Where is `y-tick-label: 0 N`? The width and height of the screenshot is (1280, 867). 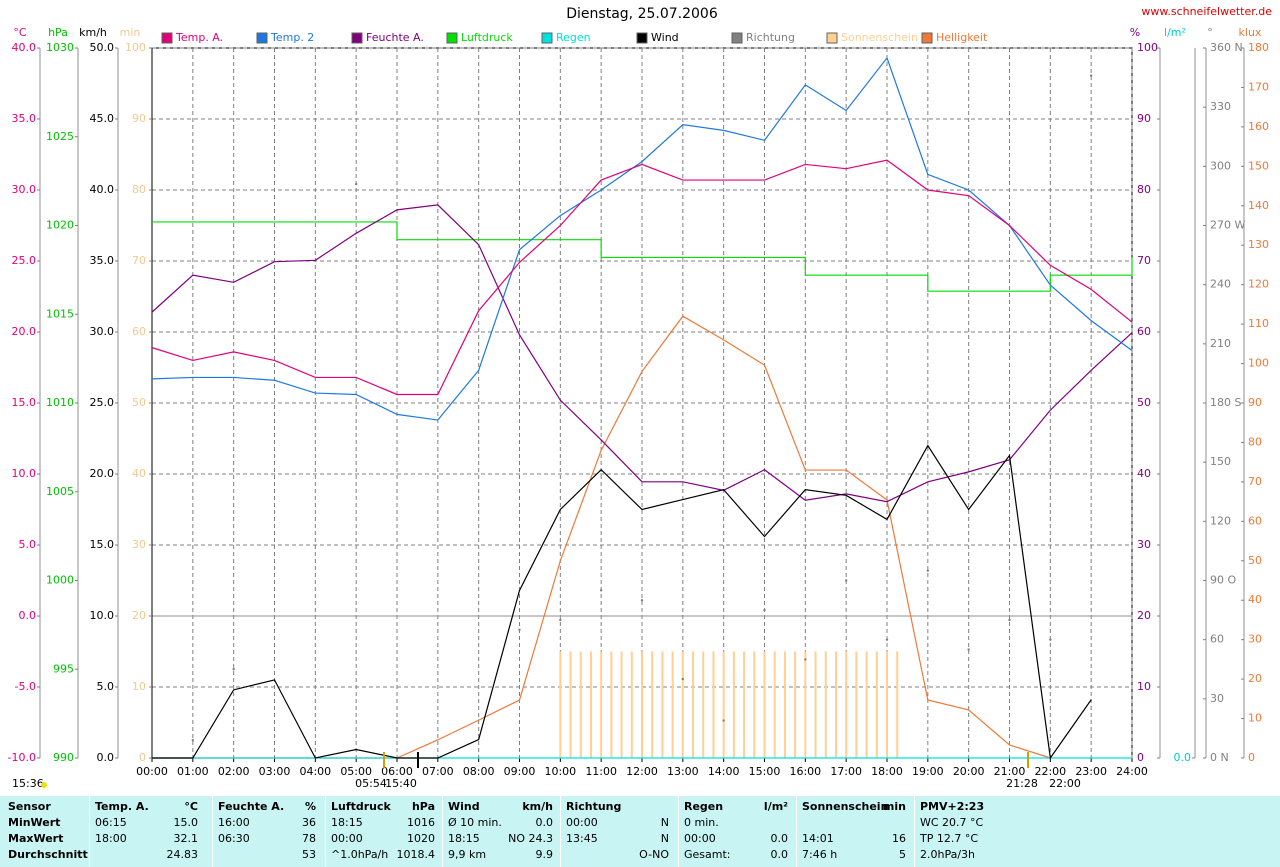
y-tick-label: 0 N is located at coordinates (1219, 757).